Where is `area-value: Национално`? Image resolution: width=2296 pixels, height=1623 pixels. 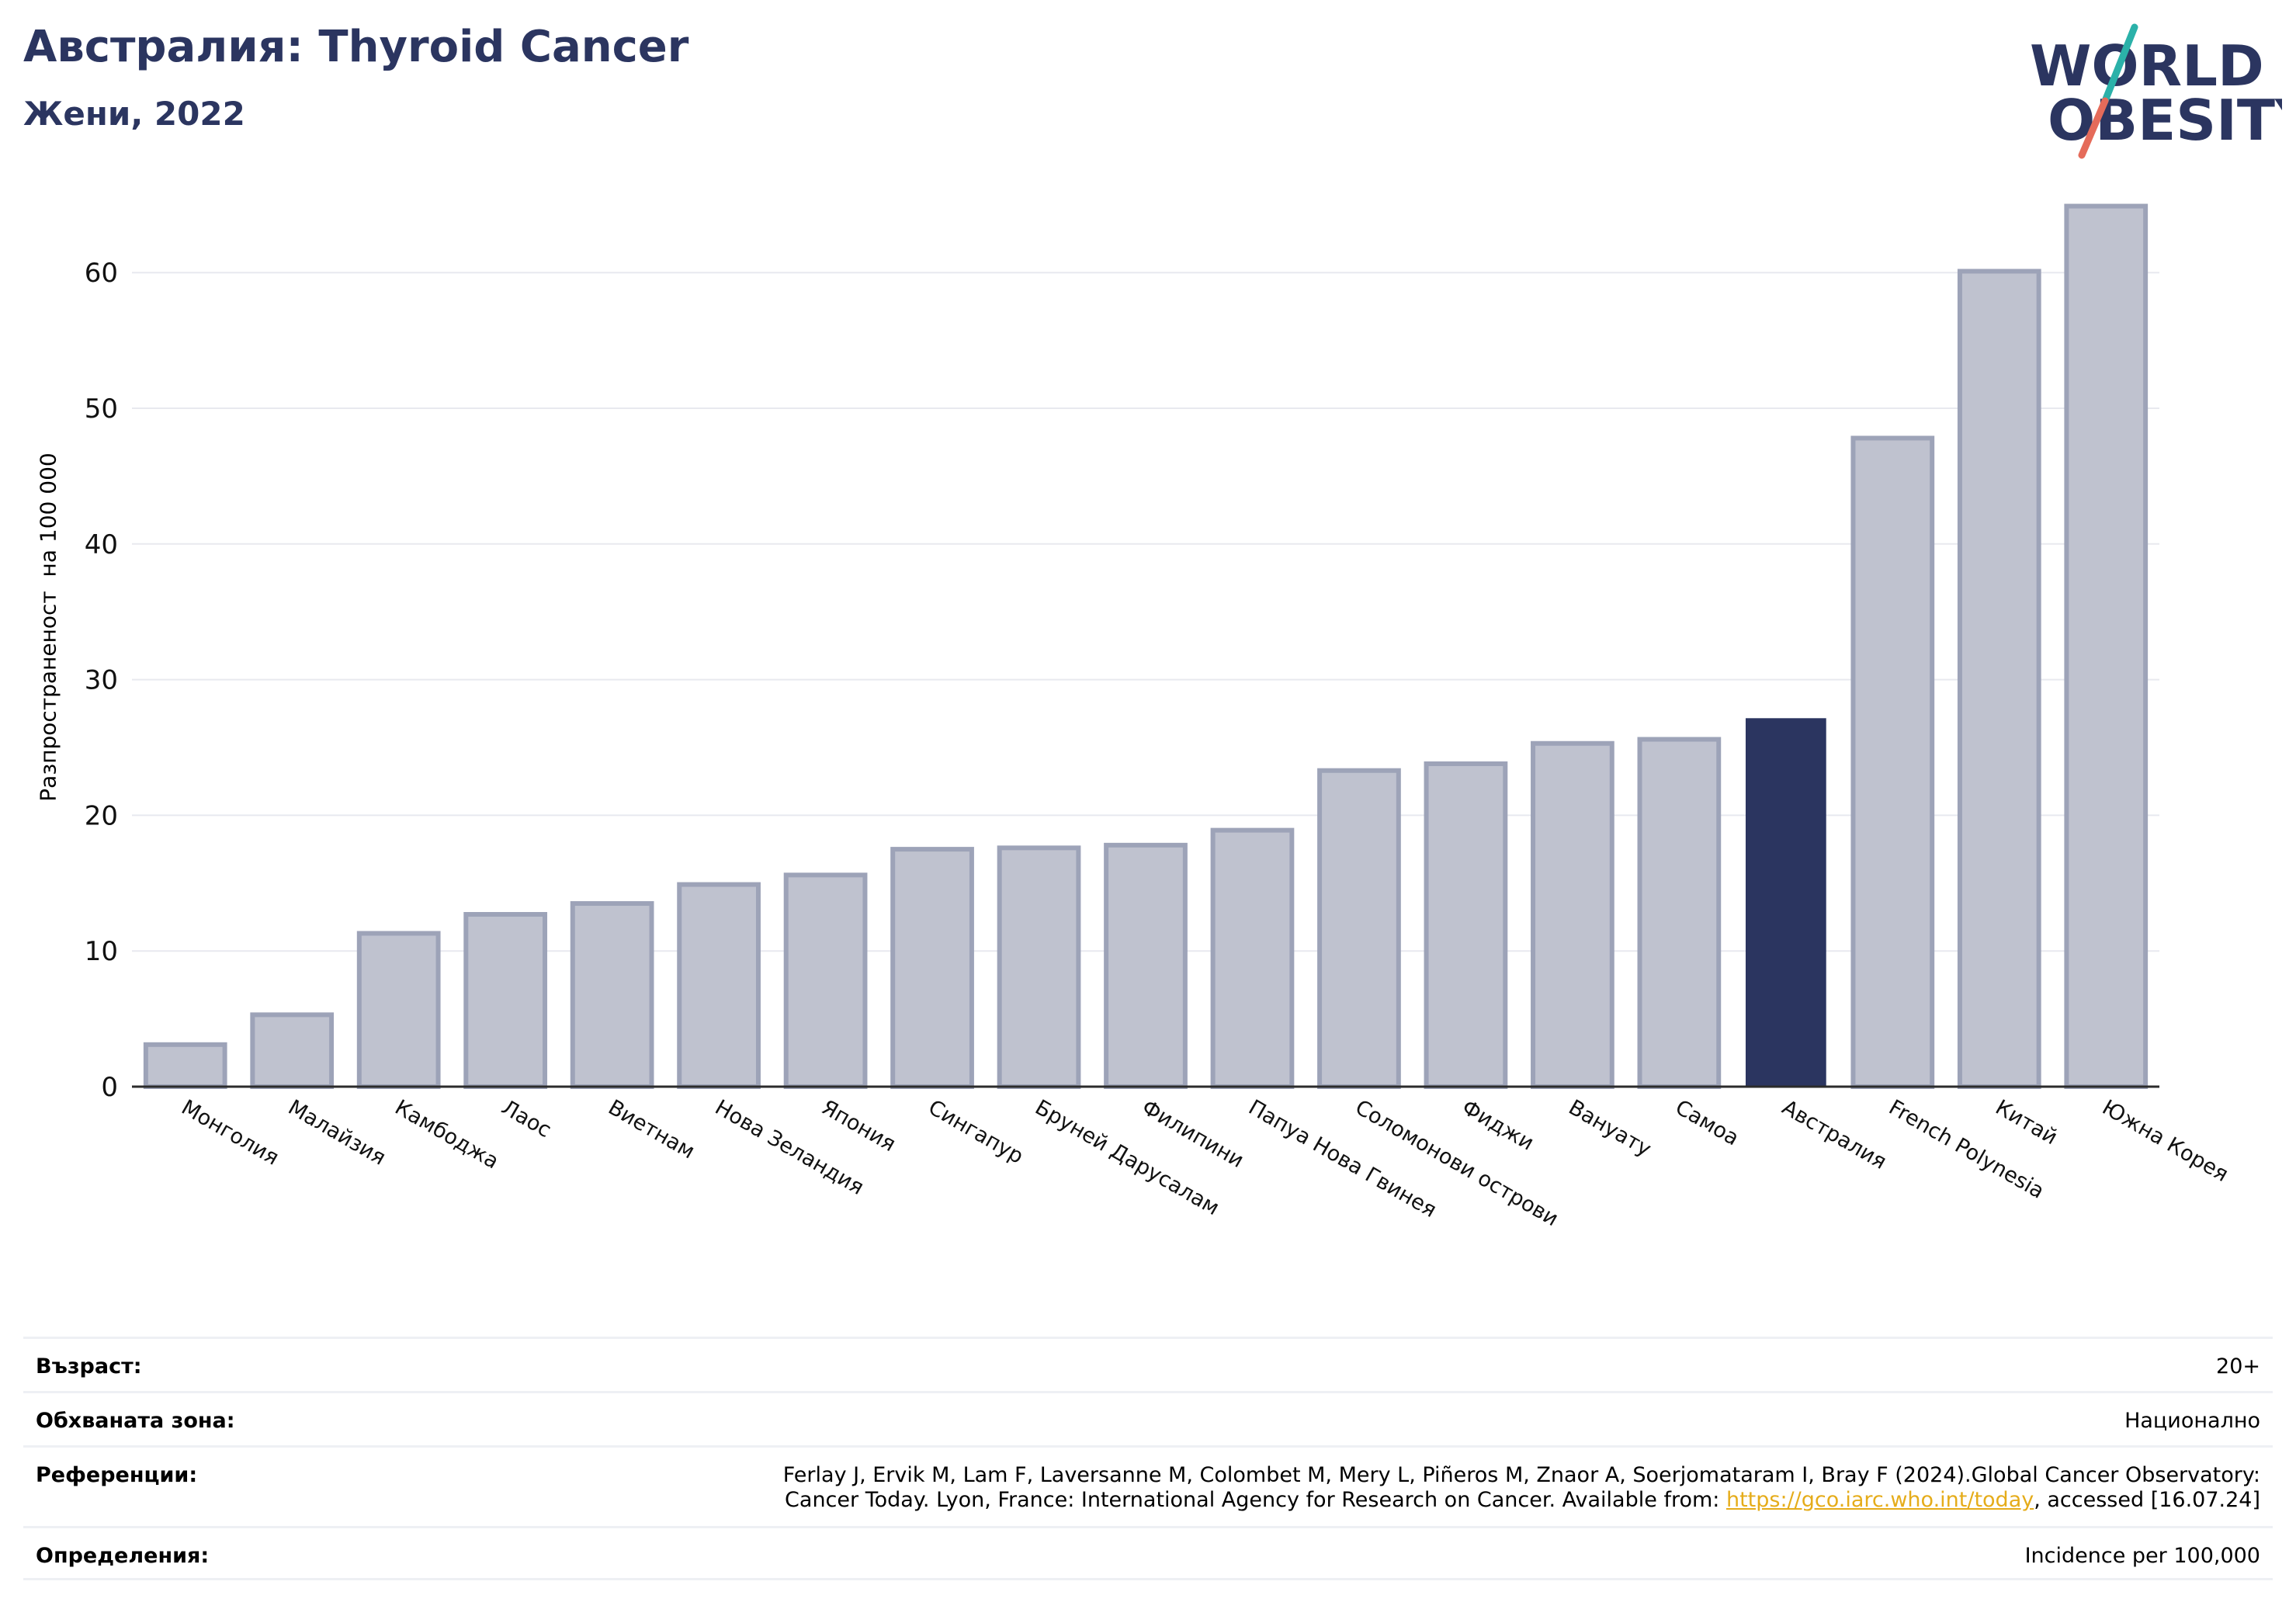
area-value: Национално is located at coordinates (2192, 1421).